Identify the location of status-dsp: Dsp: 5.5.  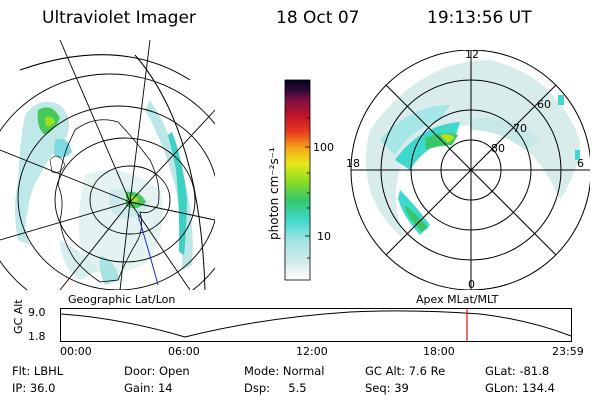
(275, 388).